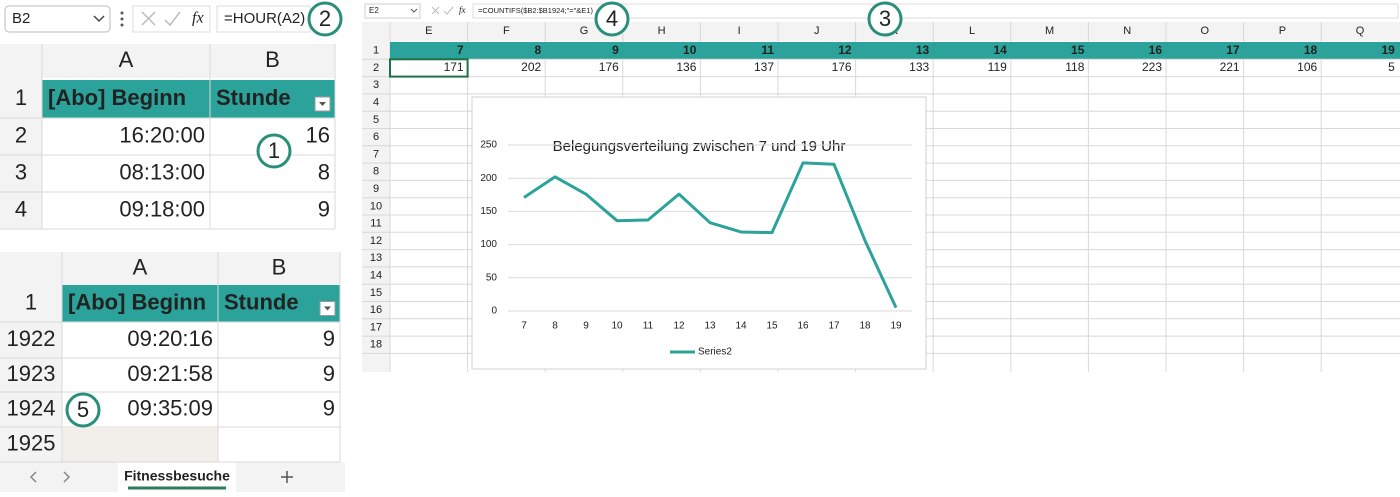 The image size is (1400, 497). Describe the element at coordinates (170, 338) in the screenshot. I see `cell: 09:20:16` at that location.